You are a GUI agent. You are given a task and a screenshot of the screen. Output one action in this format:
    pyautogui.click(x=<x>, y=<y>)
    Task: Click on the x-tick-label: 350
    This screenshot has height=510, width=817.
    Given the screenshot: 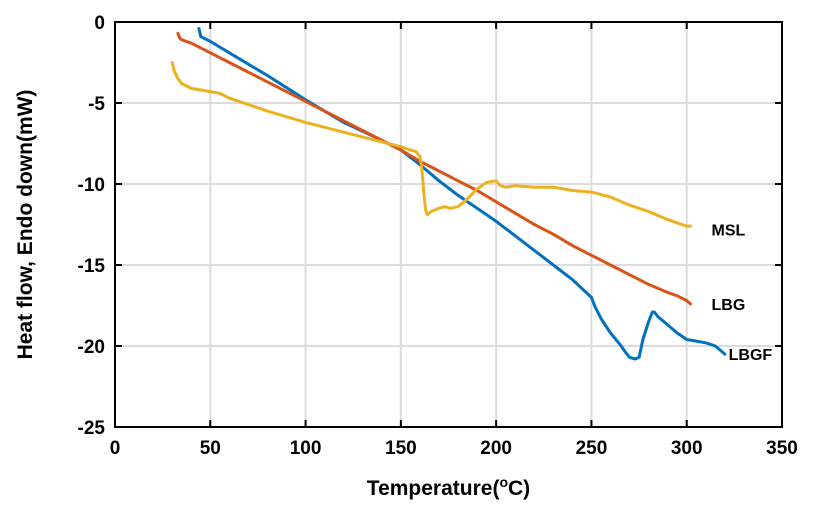 What is the action you would take?
    pyautogui.click(x=782, y=448)
    